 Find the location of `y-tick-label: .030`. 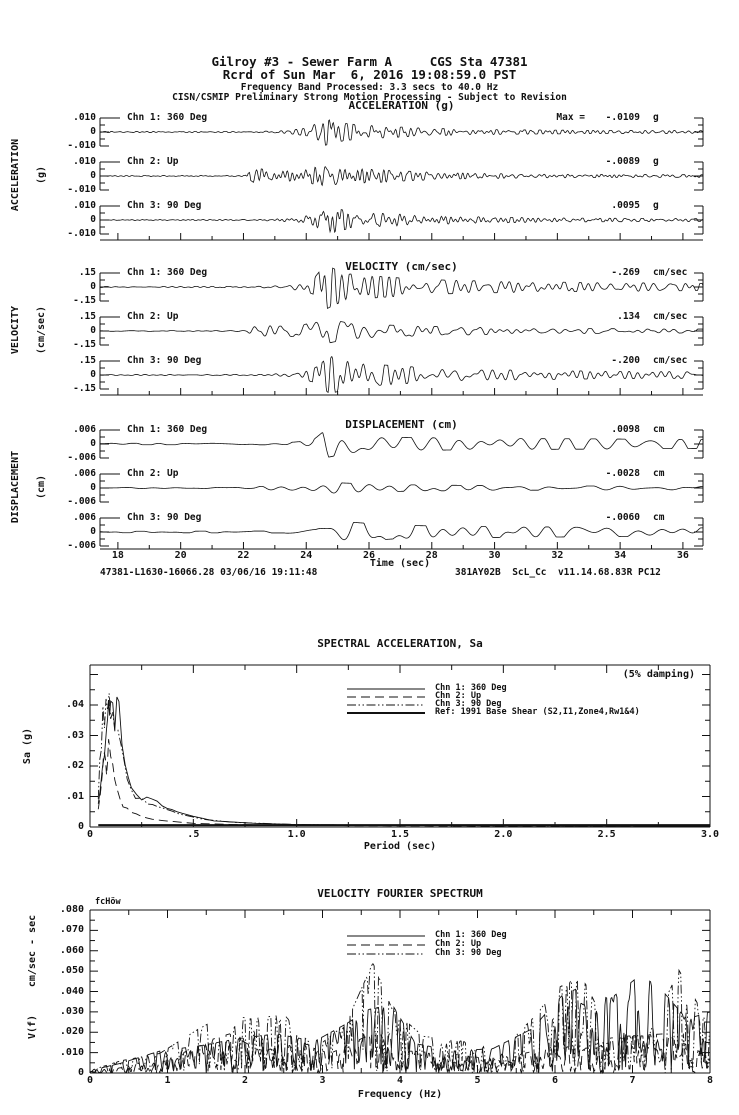

y-tick-label: .030 is located at coordinates (71, 1011).